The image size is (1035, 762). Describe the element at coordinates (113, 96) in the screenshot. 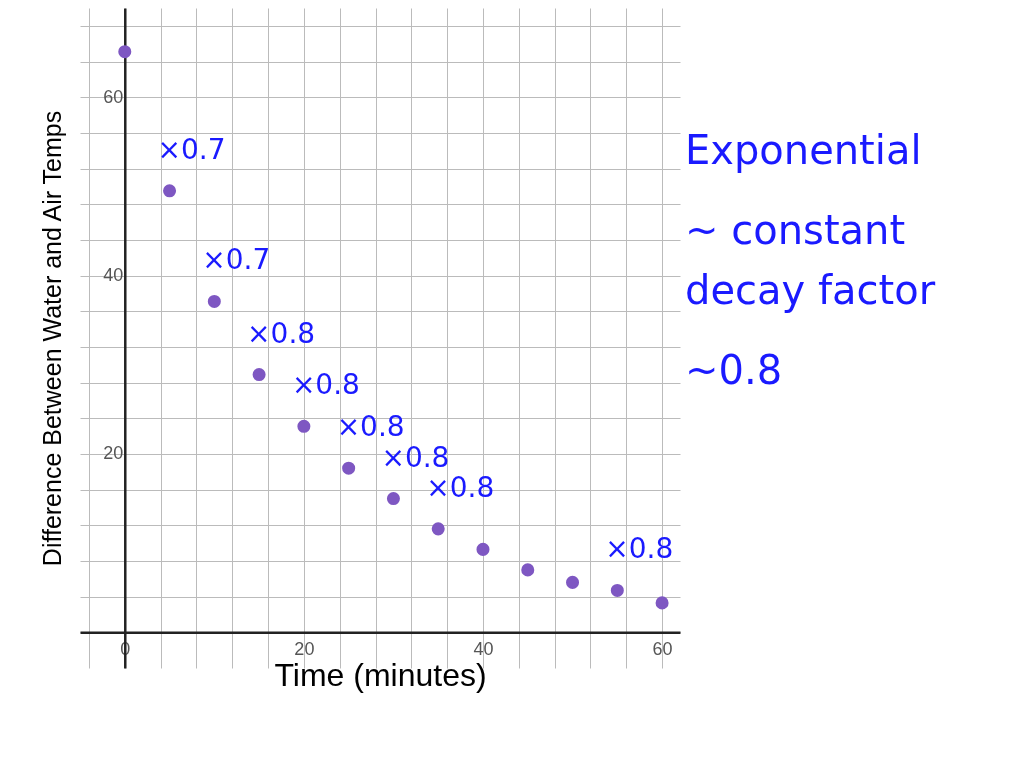

I see `y-tick-label: 60` at that location.